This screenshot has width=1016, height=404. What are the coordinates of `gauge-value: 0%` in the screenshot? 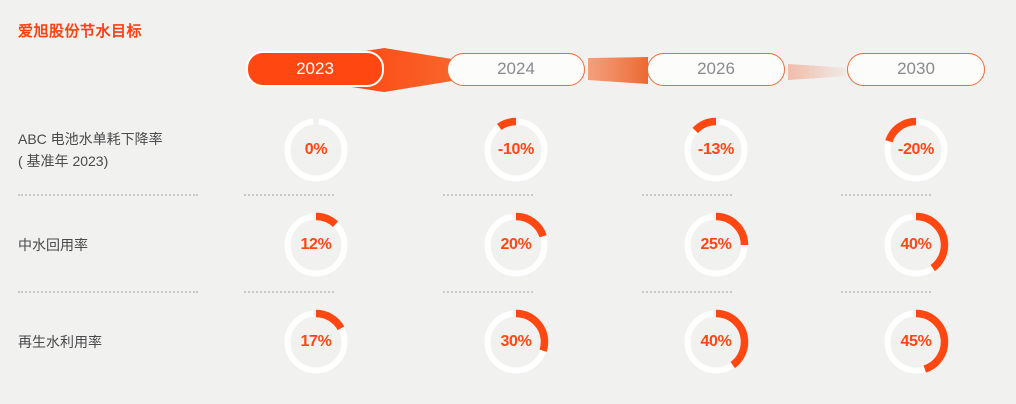 It's located at (316, 149).